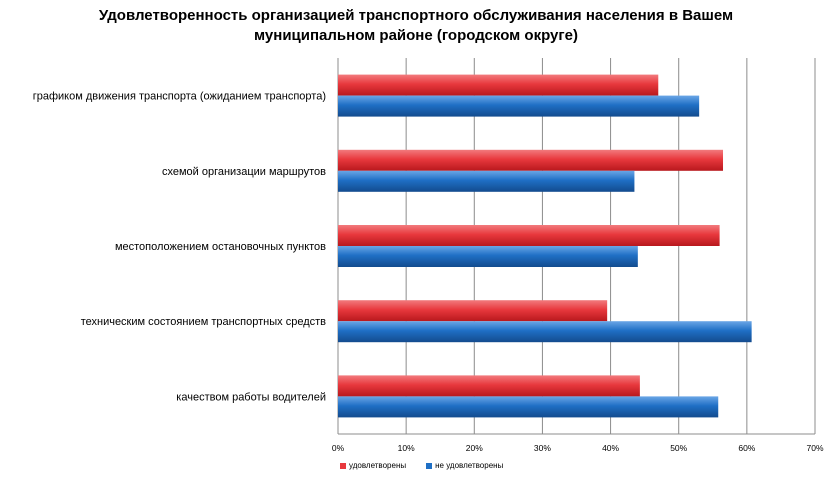  I want to click on category-label: местоположением остановочных пунктов, so click(220, 247).